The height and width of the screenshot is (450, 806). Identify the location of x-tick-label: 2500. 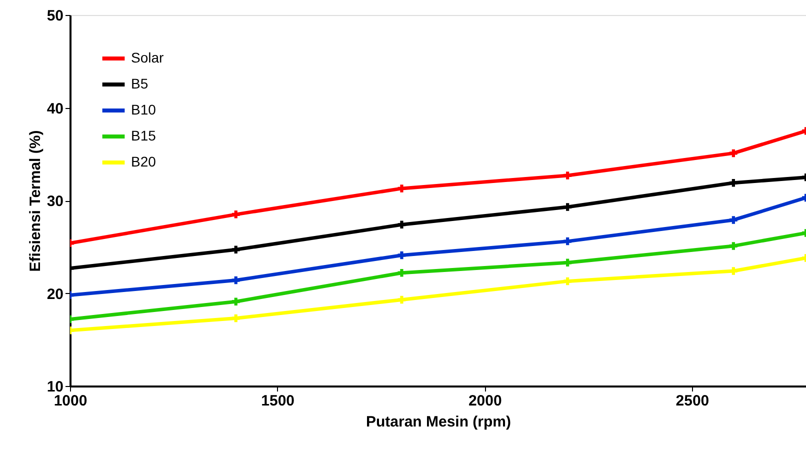
(693, 401).